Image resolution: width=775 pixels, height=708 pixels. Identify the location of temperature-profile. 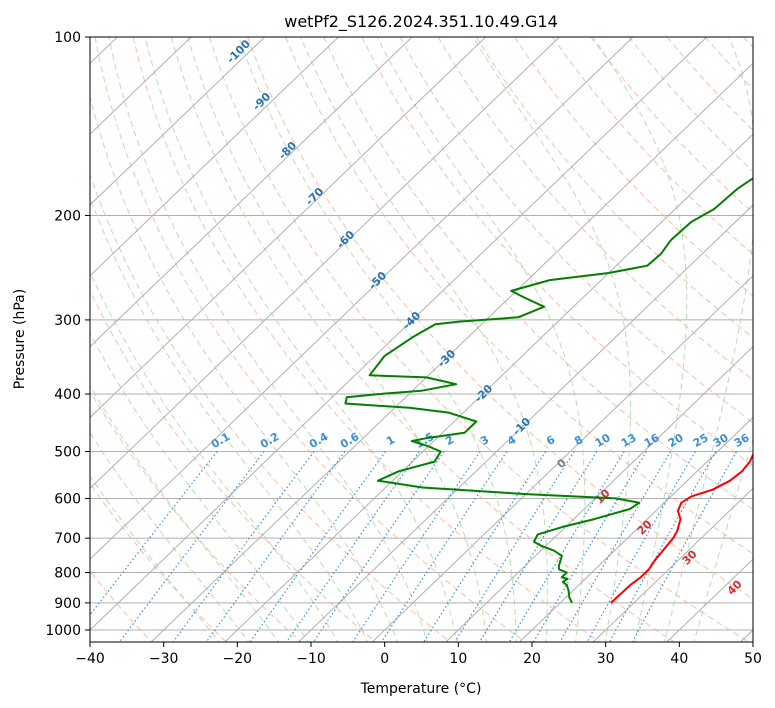
(681, 528).